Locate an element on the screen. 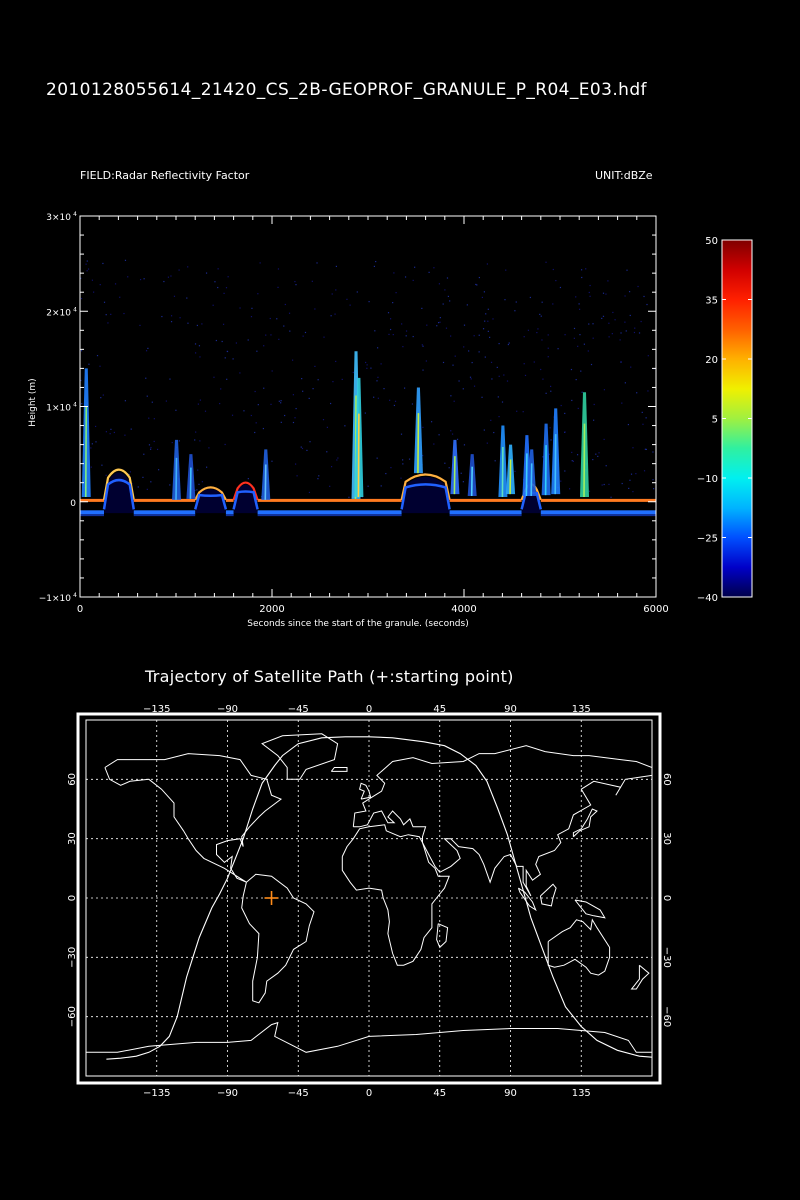 This screenshot has height=1200, width=800. lat-tick-label-left: 30 is located at coordinates (72, 838).